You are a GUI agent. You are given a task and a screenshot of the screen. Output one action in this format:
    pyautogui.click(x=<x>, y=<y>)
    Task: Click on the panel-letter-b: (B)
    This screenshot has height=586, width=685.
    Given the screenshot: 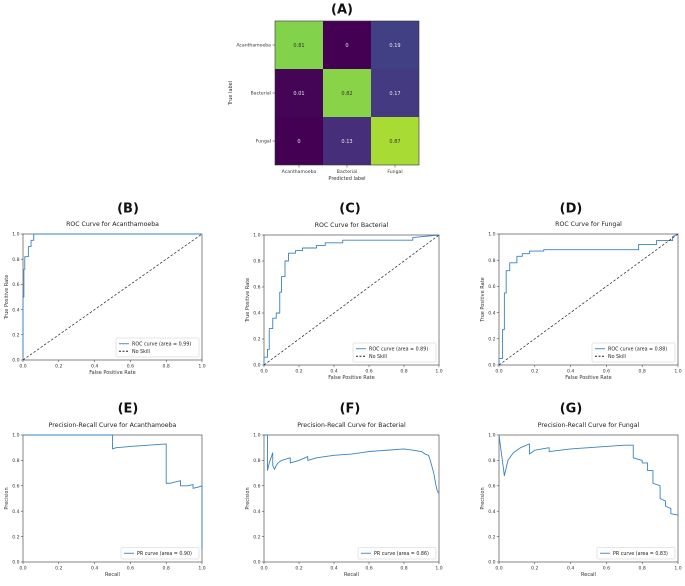 What is the action you would take?
    pyautogui.click(x=128, y=209)
    